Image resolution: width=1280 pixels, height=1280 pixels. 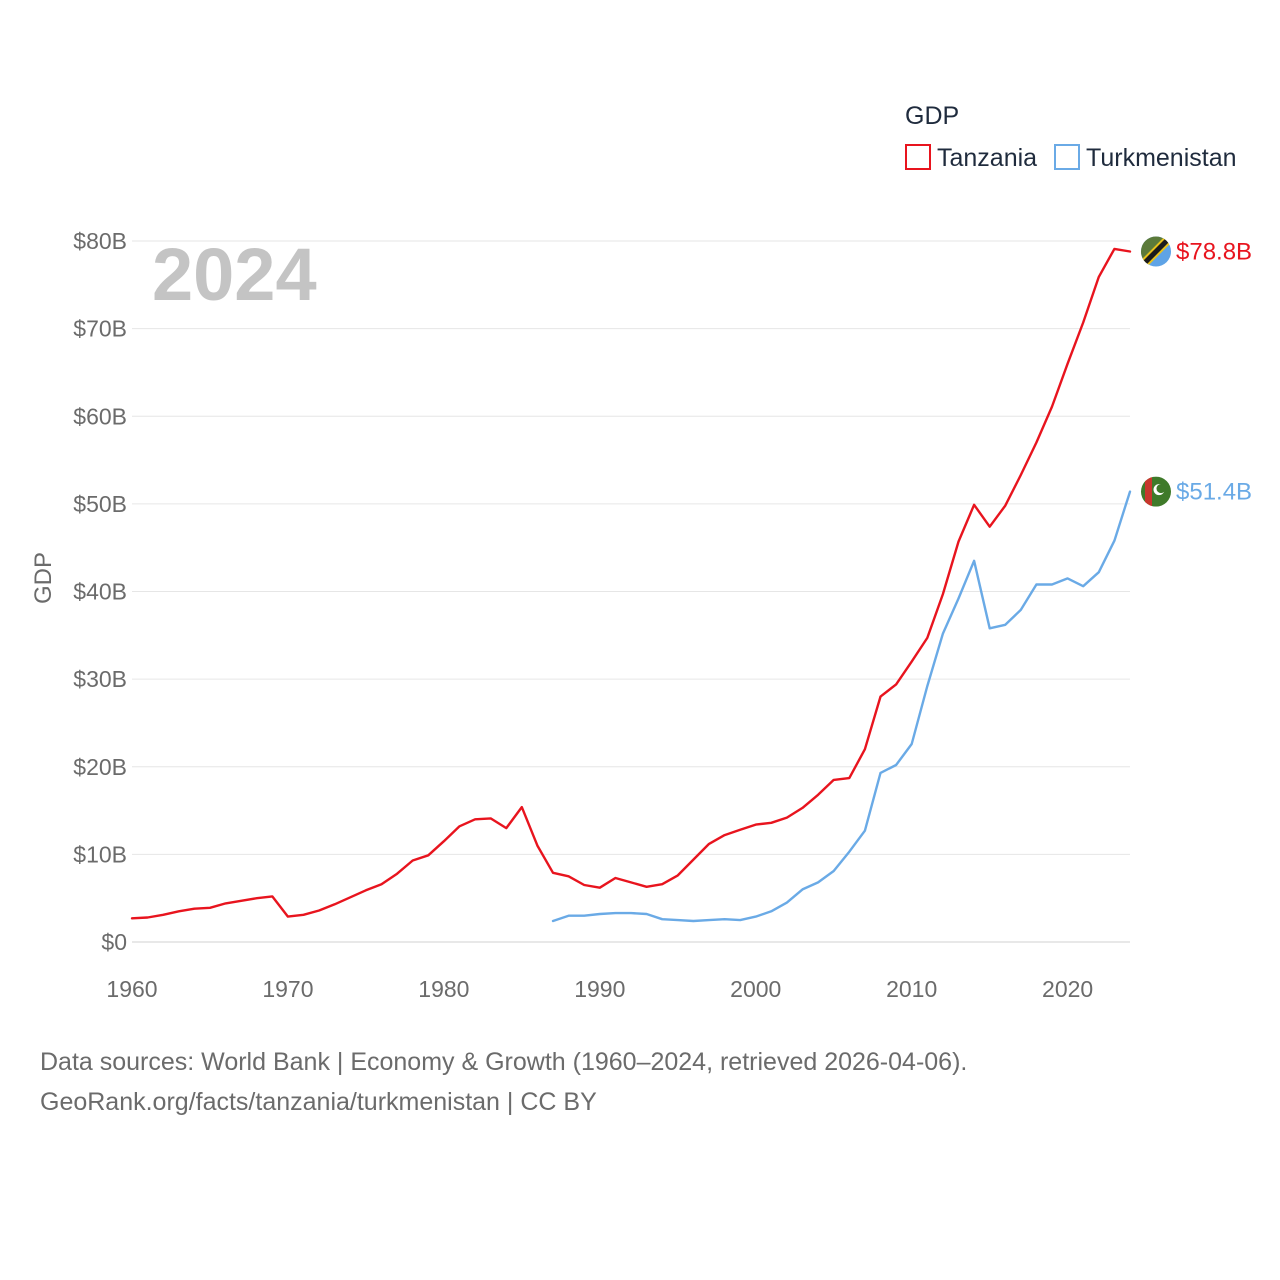 What do you see at coordinates (1148, 491) in the screenshot?
I see `flag-red-stripe` at bounding box center [1148, 491].